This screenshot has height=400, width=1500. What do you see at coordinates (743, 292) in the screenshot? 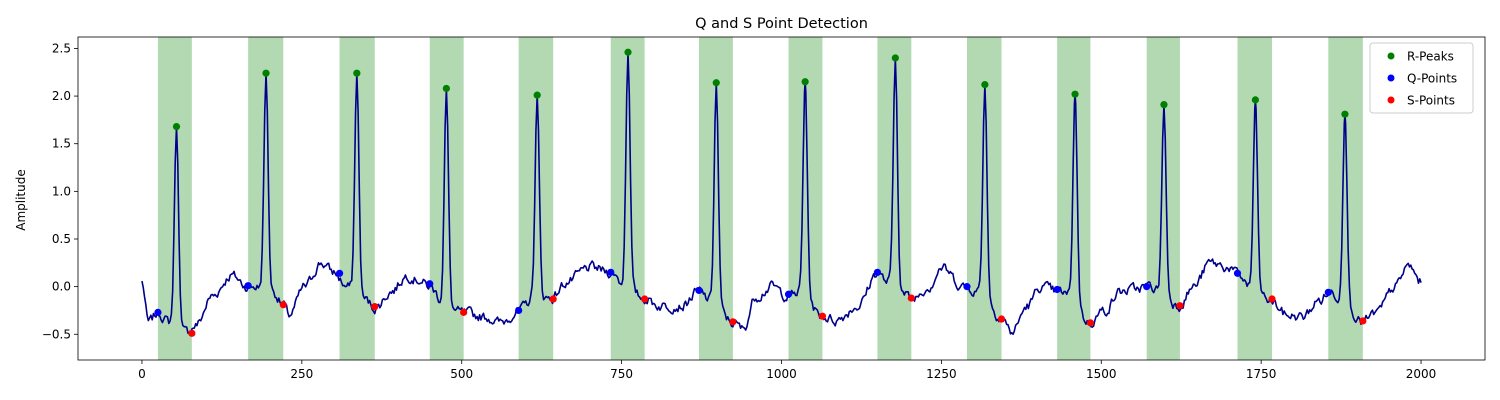
I see `q-point-markers` at bounding box center [743, 292].